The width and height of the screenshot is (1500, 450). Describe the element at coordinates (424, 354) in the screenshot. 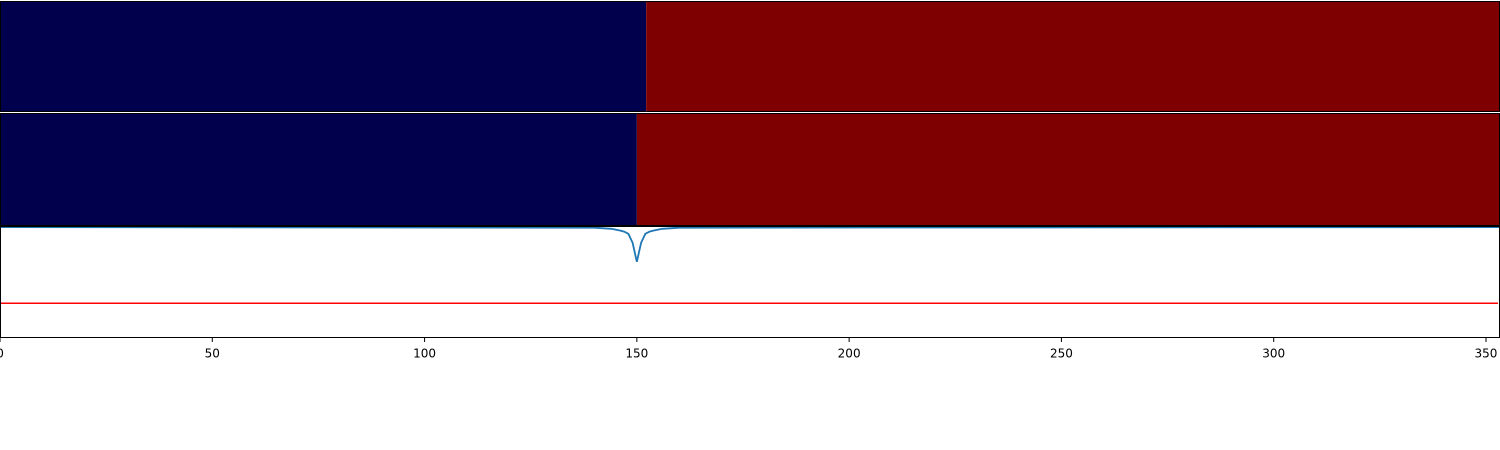

I see `x-tick-label: 100` at that location.